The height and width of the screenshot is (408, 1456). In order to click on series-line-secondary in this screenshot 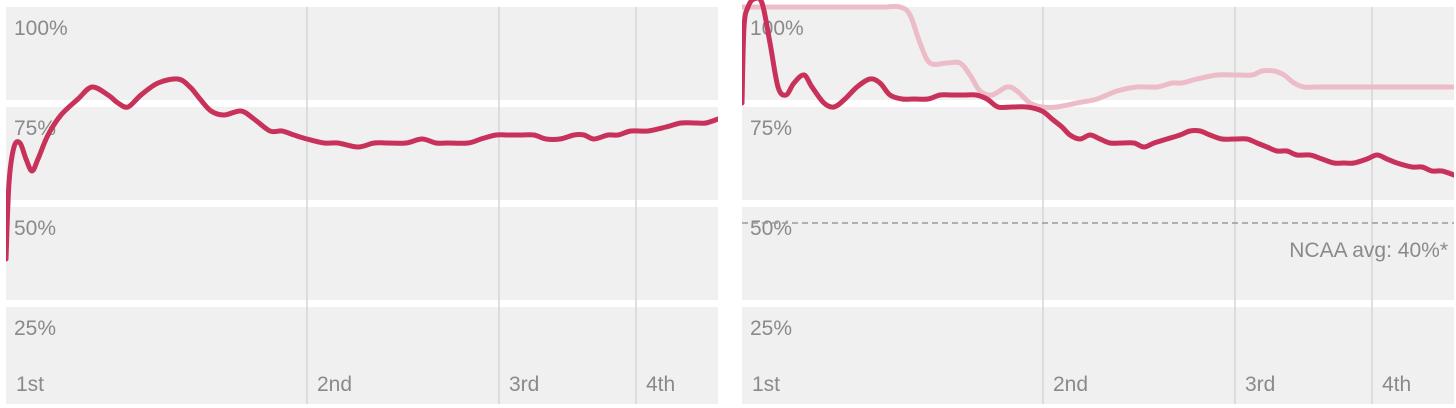, I will do `click(1098, 57)`.